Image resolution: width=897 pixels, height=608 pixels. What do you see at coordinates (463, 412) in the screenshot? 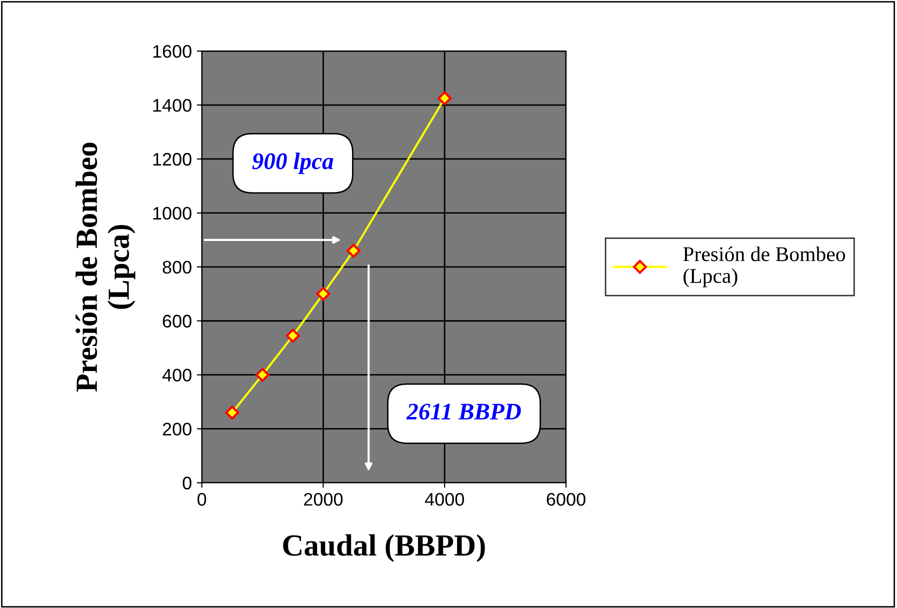
I see `annotation: 2611 BBPD` at bounding box center [463, 412].